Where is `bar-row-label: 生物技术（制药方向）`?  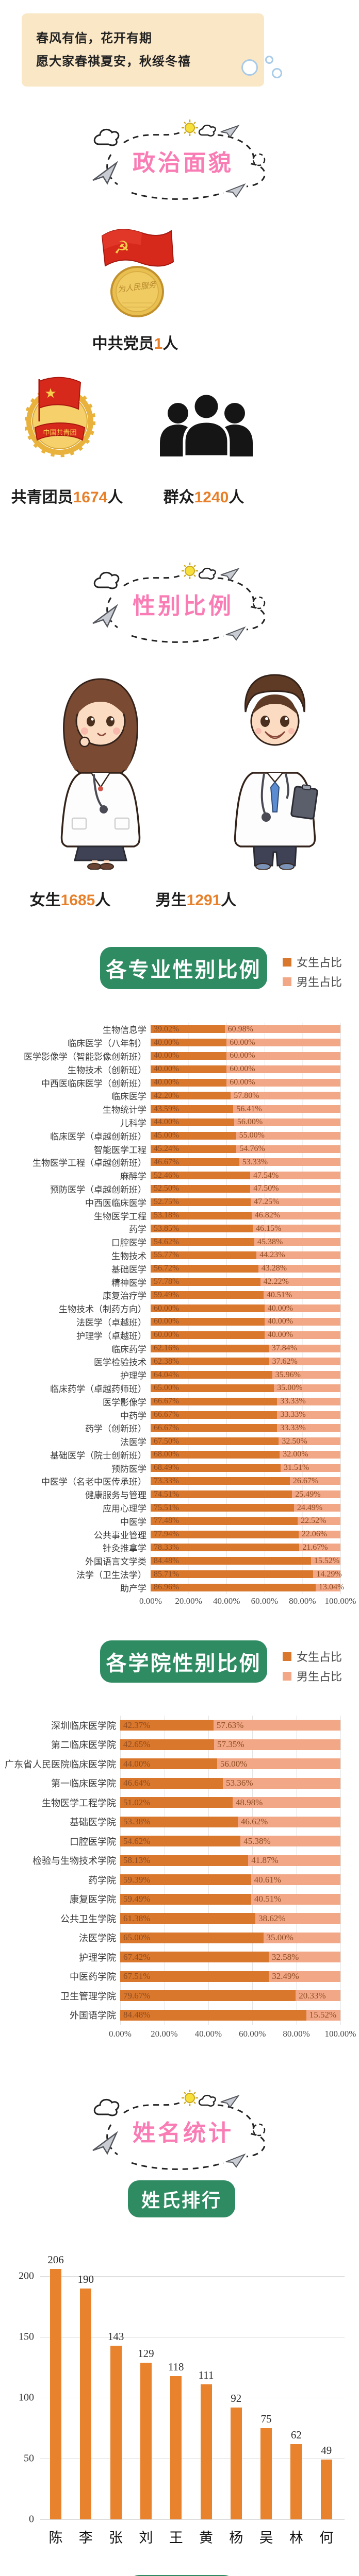 bar-row-label: 生物技术（制药方向） is located at coordinates (102, 1309).